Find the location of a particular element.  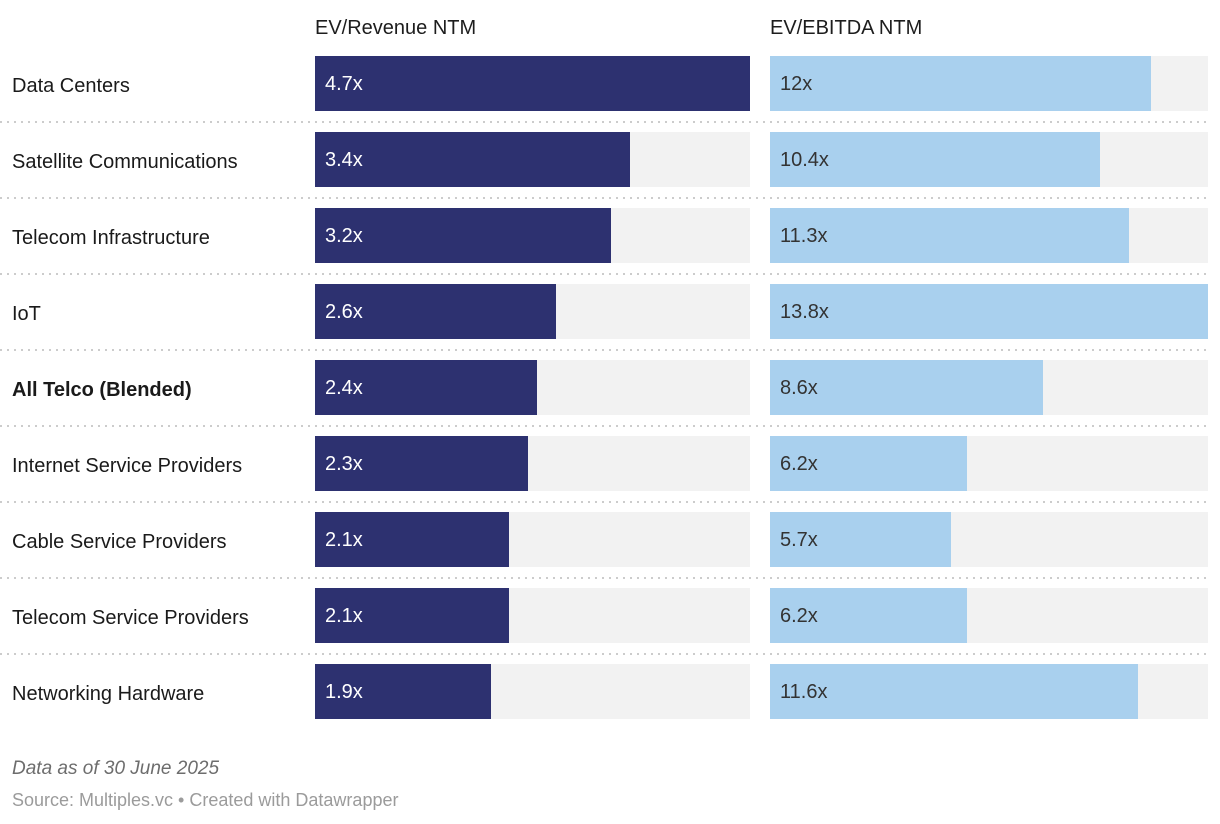

ev-revenue-bar-track: 1.9x is located at coordinates (532, 691).